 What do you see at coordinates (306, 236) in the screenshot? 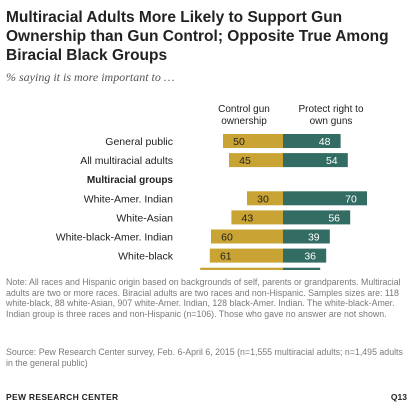
I see `bar-protect-white-black-amer-indian` at bounding box center [306, 236].